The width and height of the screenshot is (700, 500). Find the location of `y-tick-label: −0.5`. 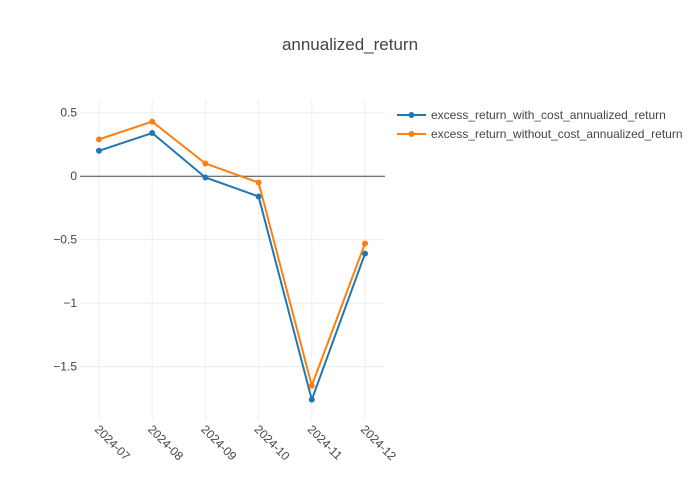

y-tick-label: −0.5 is located at coordinates (65, 240).